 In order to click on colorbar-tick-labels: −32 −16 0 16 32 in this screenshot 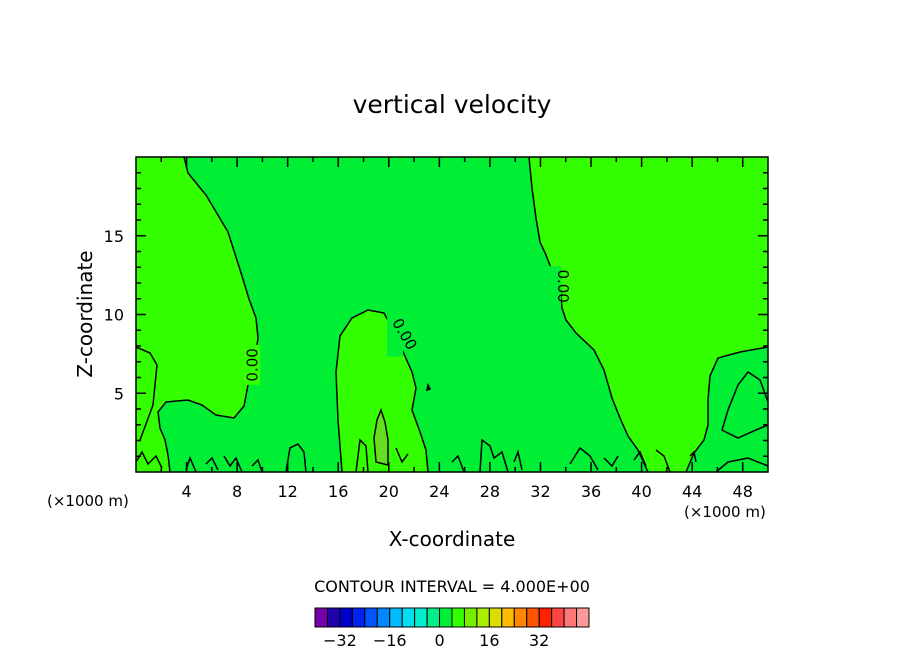, I will do `click(436, 640)`.